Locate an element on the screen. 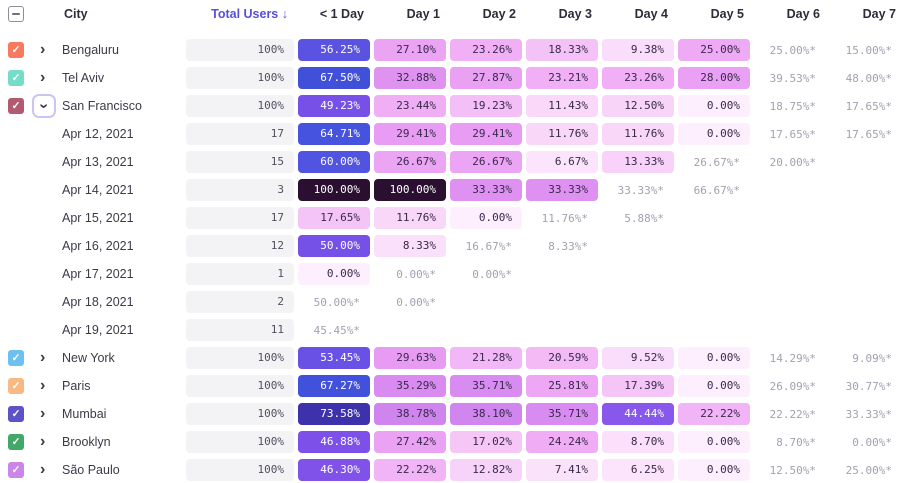  column-header-city: City is located at coordinates (76, 14).